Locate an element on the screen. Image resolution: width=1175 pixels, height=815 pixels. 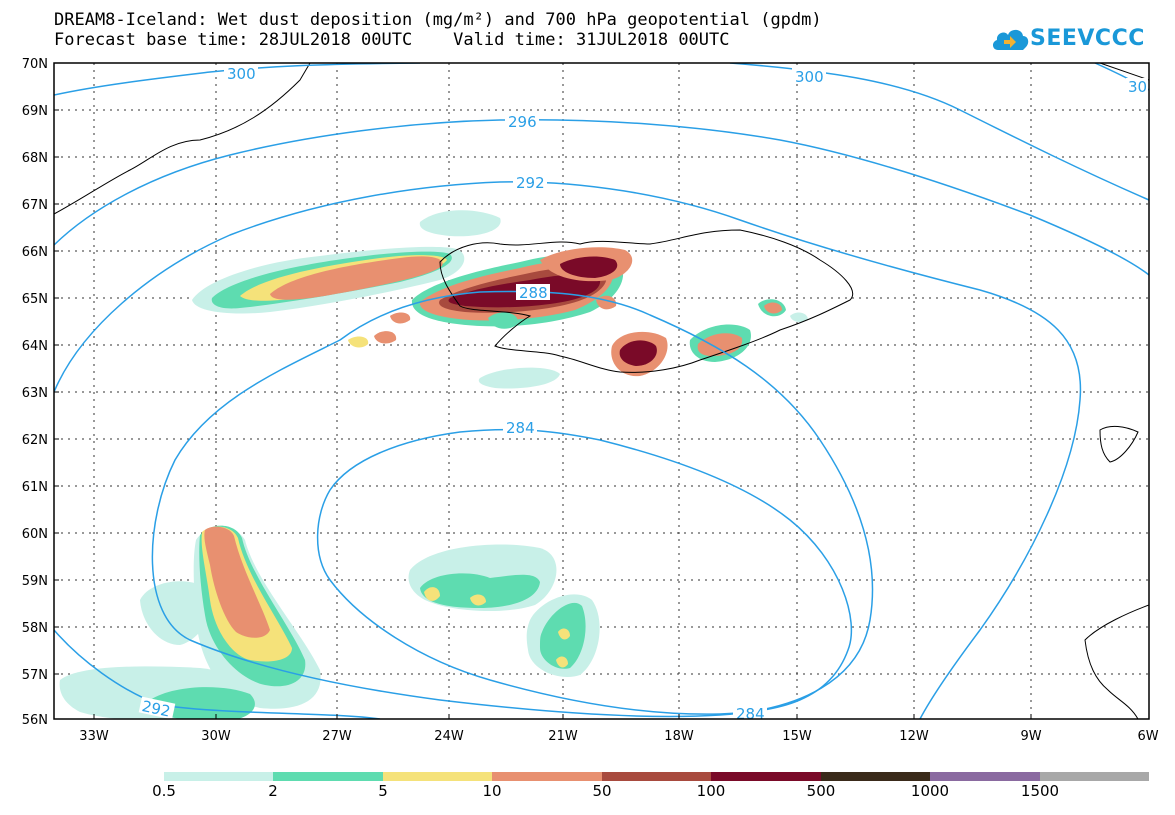
legend-label: 5 is located at coordinates (383, 791).